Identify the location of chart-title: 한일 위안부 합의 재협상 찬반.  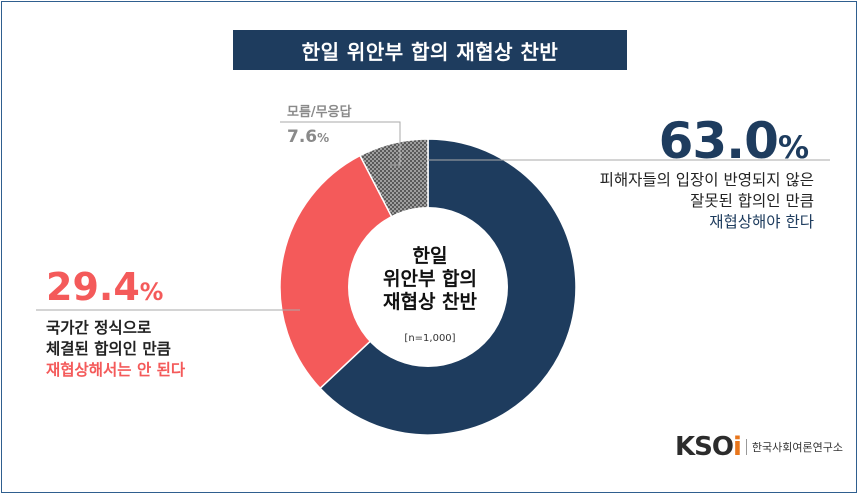
(430, 50).